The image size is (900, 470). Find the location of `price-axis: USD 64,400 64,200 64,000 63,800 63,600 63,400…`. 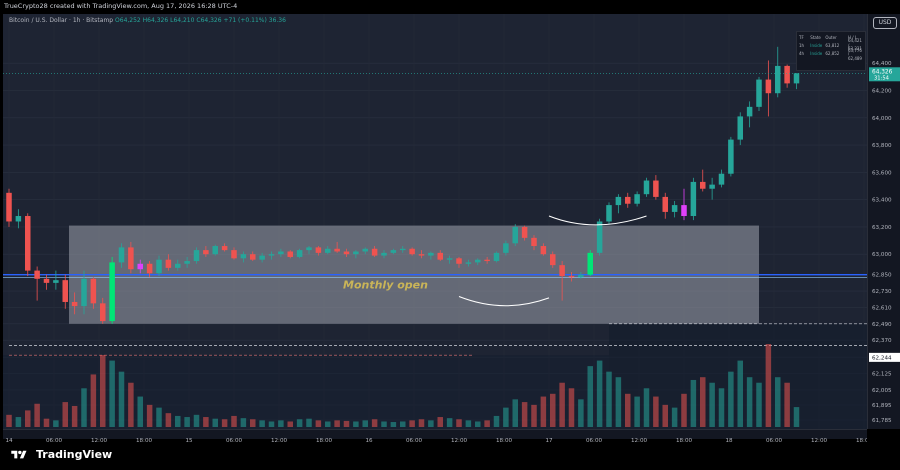

price-axis: USD 64,400 64,200 64,000 63,800 63,600 63,400… is located at coordinates (883, 221).